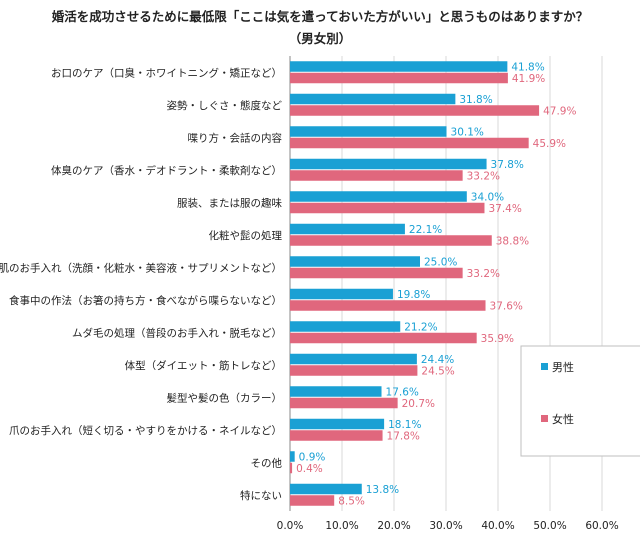  I want to click on category-label: 爪のお手入れ（短く切る・やすりをかける・ネイルなど）, so click(145, 430).